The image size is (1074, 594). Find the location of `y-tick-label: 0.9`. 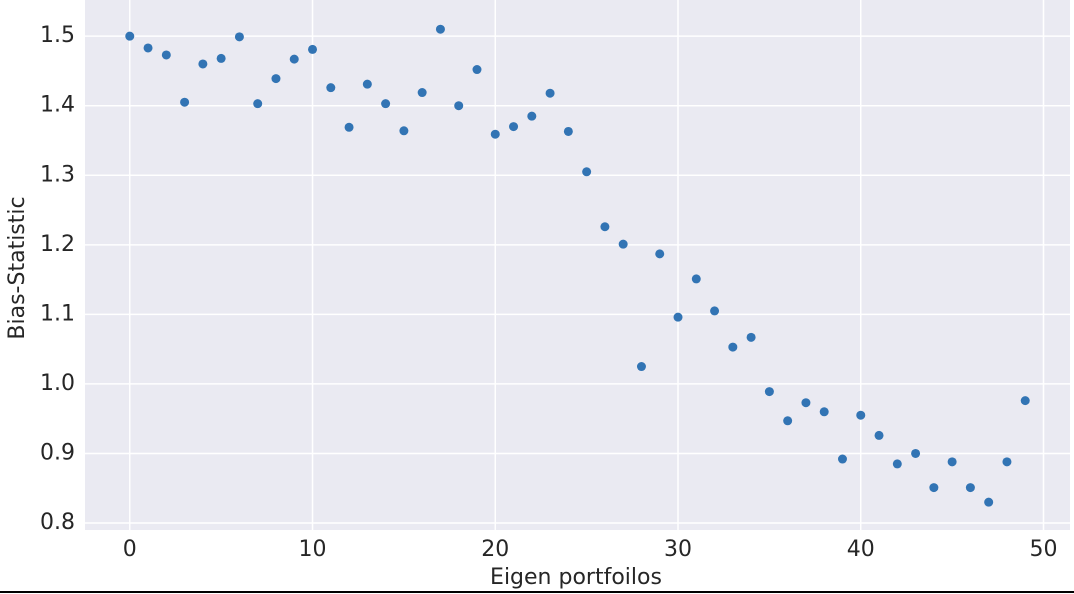

y-tick-label: 0.9 is located at coordinates (57, 452).